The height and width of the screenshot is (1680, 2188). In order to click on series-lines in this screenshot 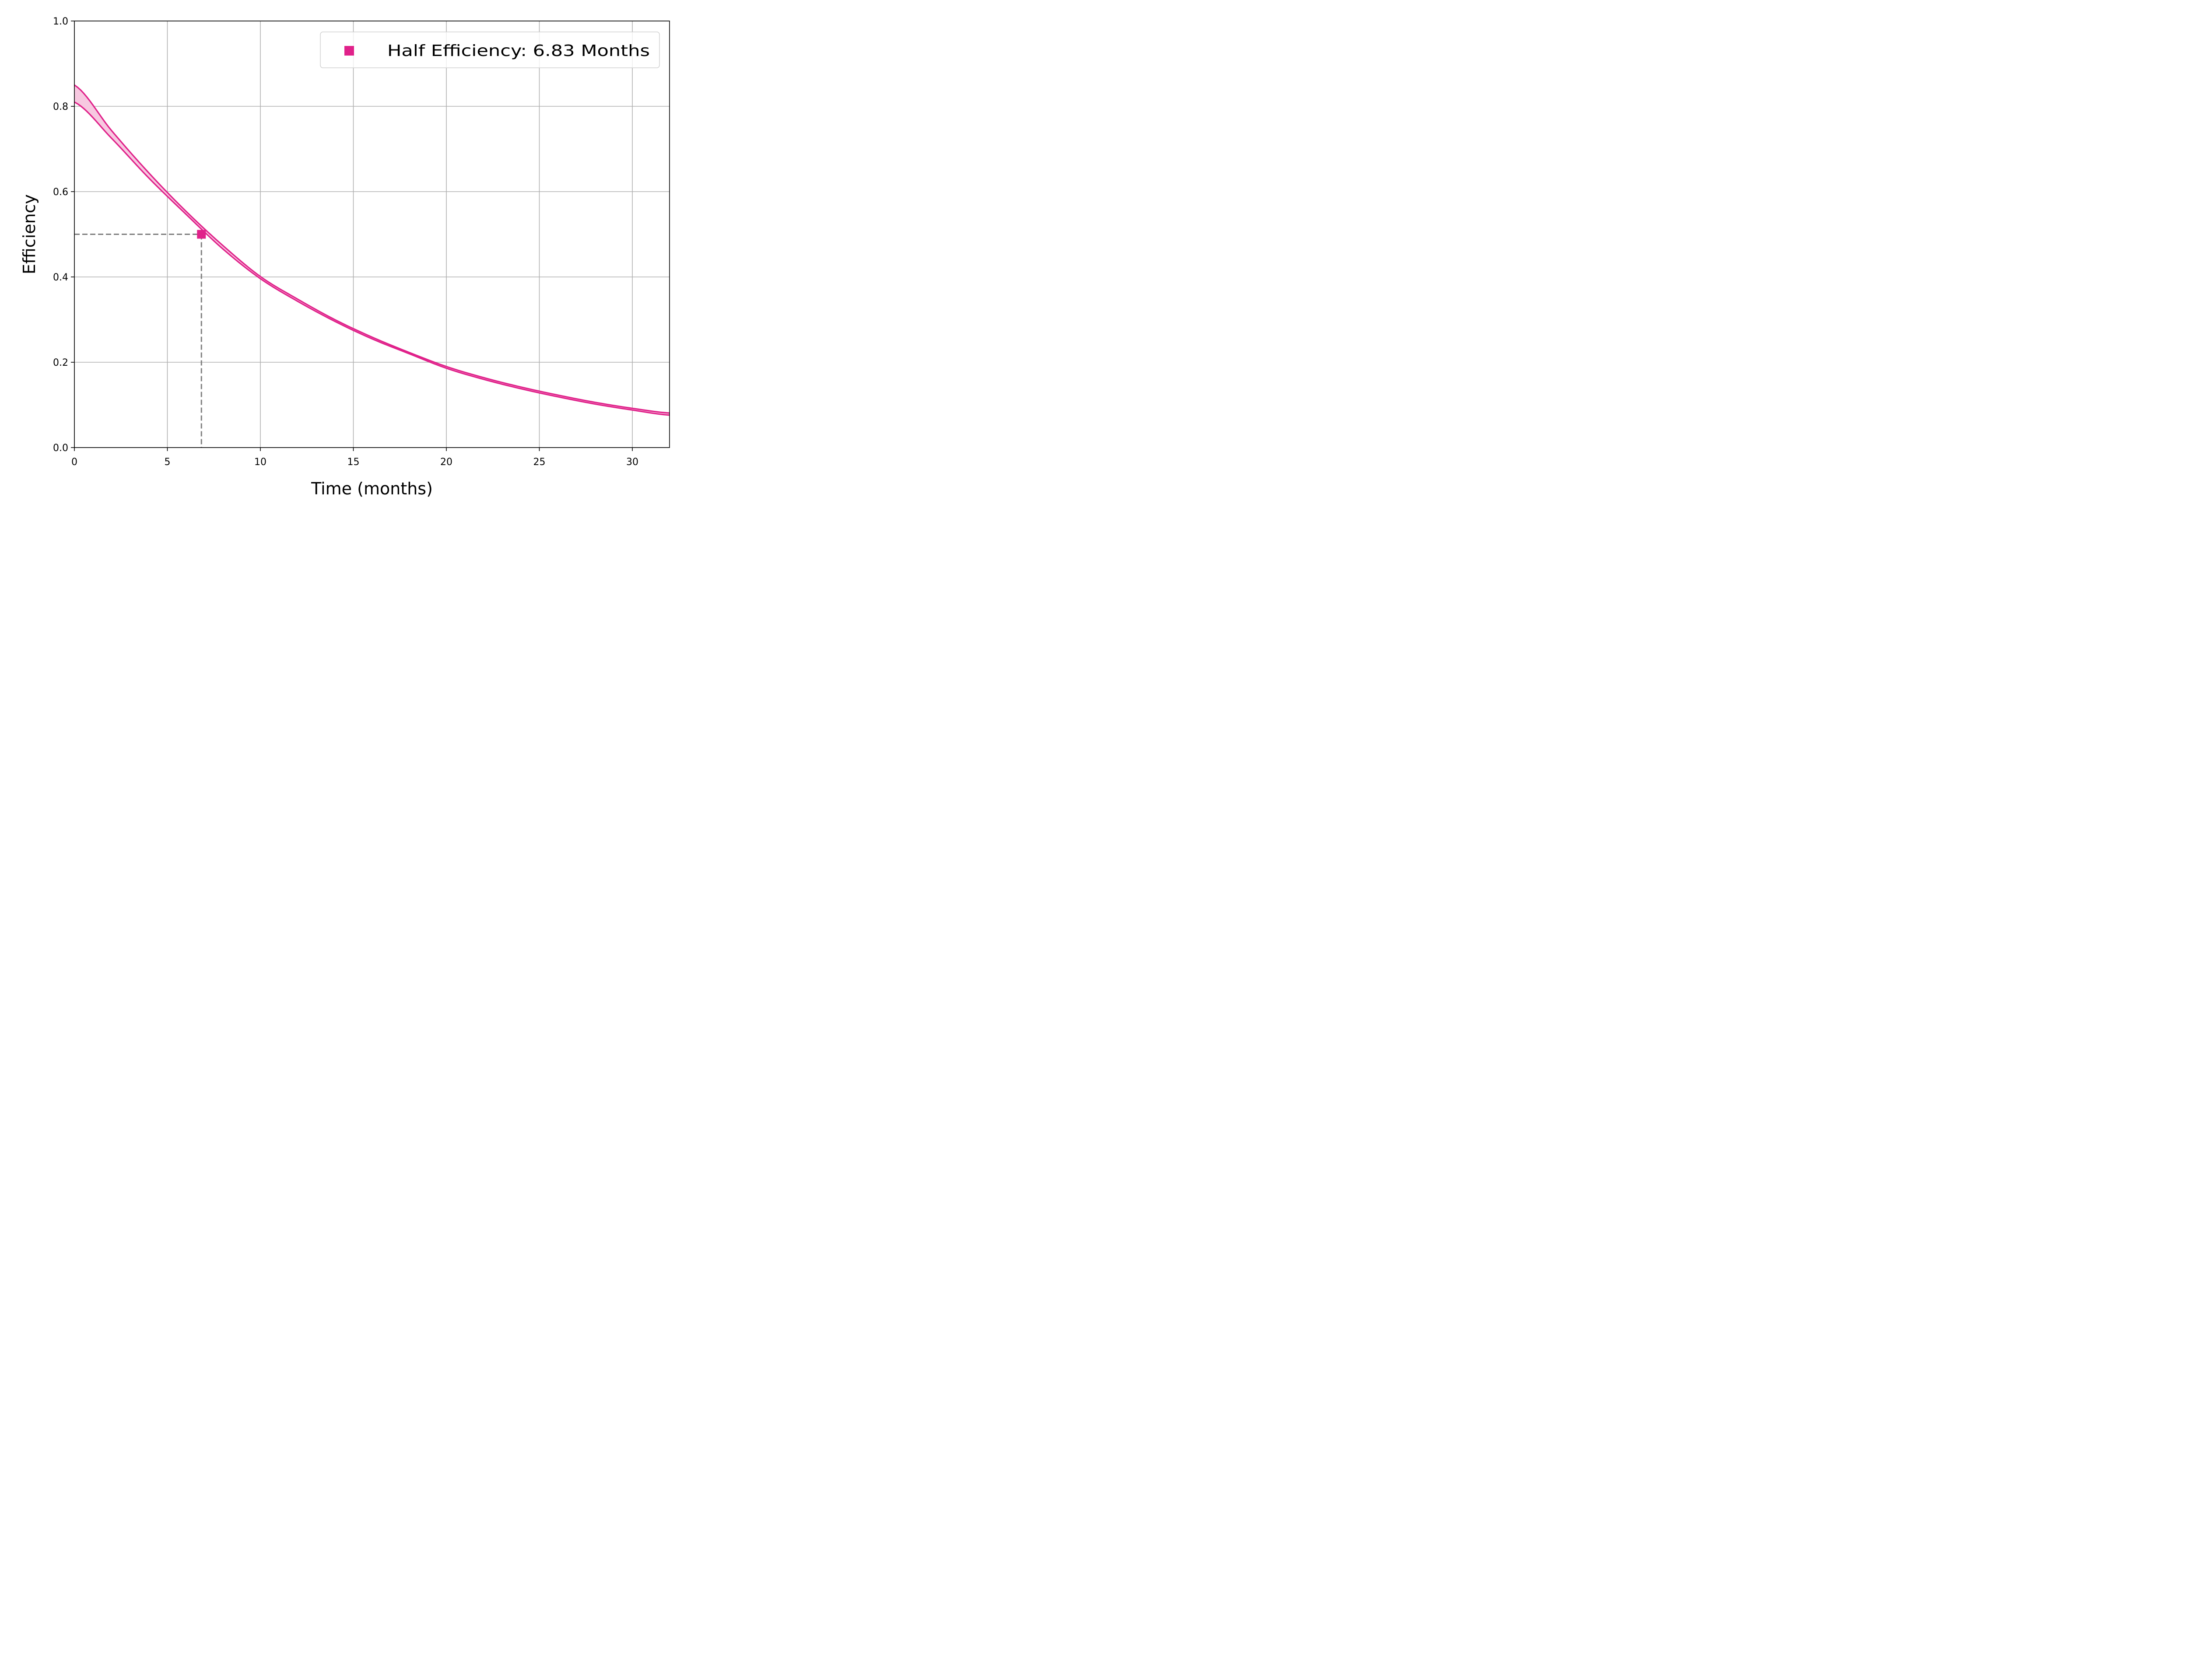, I will do `click(372, 250)`.